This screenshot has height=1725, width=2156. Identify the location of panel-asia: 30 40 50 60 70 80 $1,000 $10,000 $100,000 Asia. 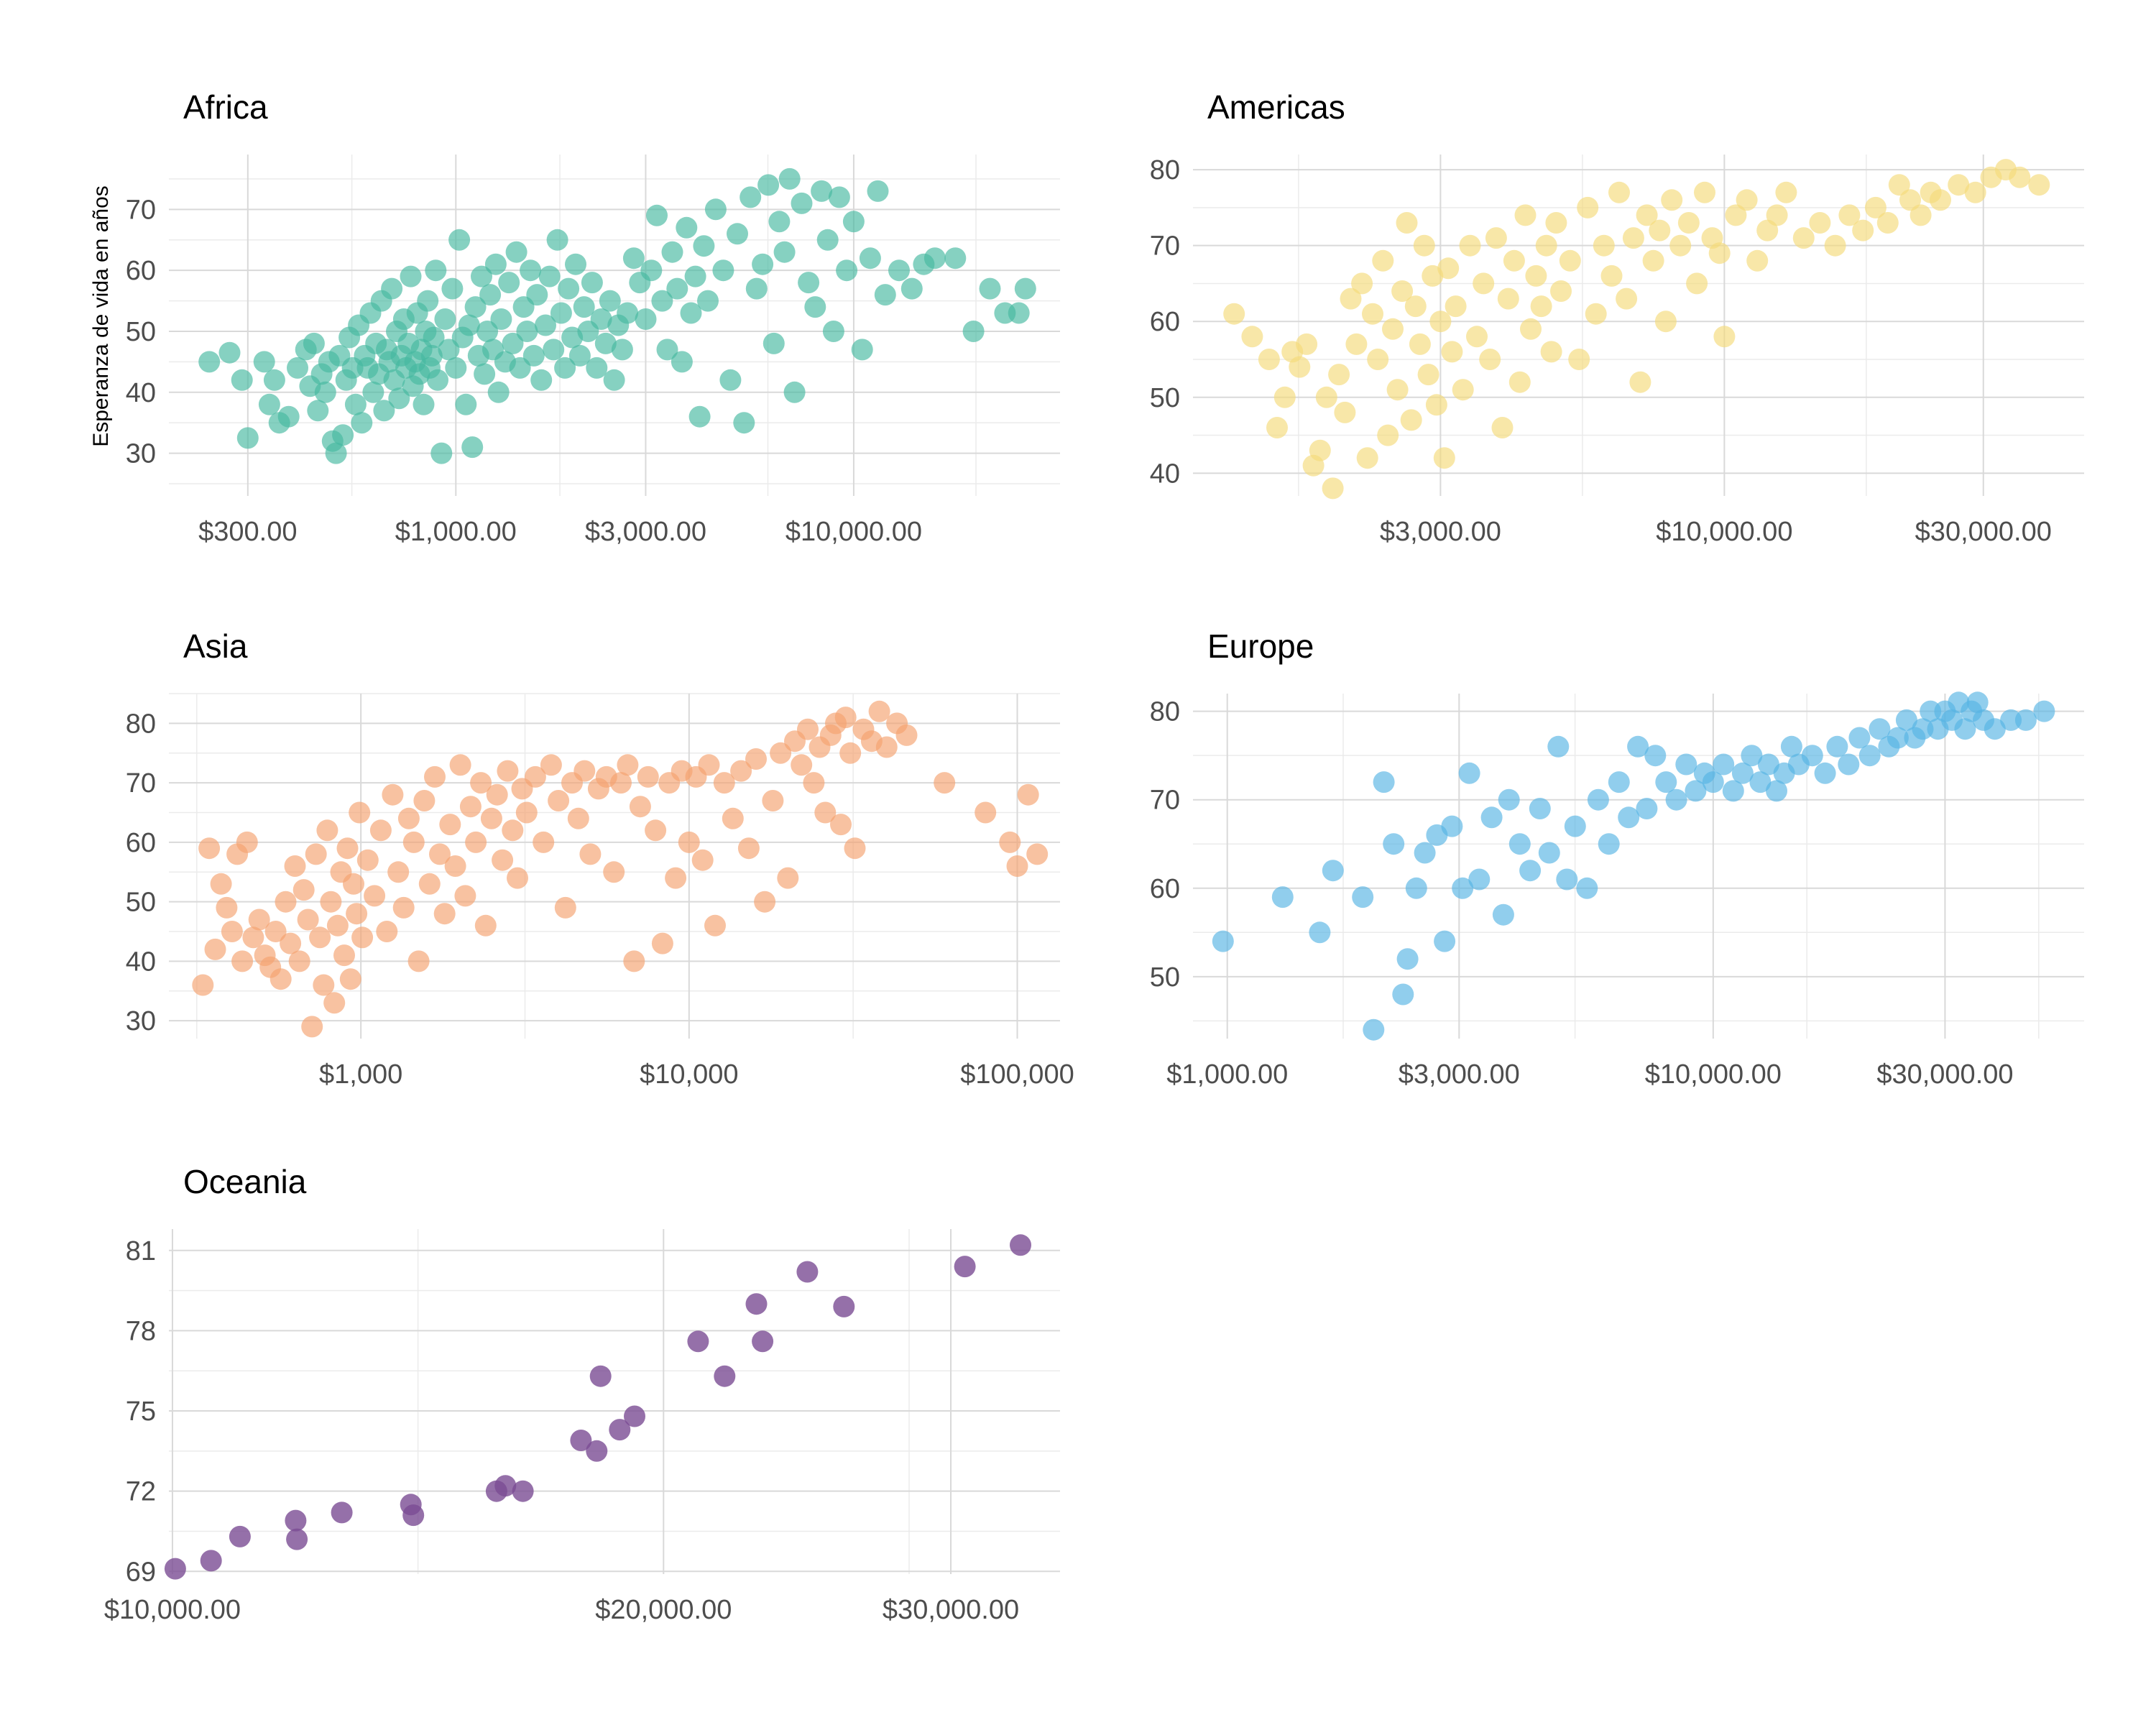
(600, 858).